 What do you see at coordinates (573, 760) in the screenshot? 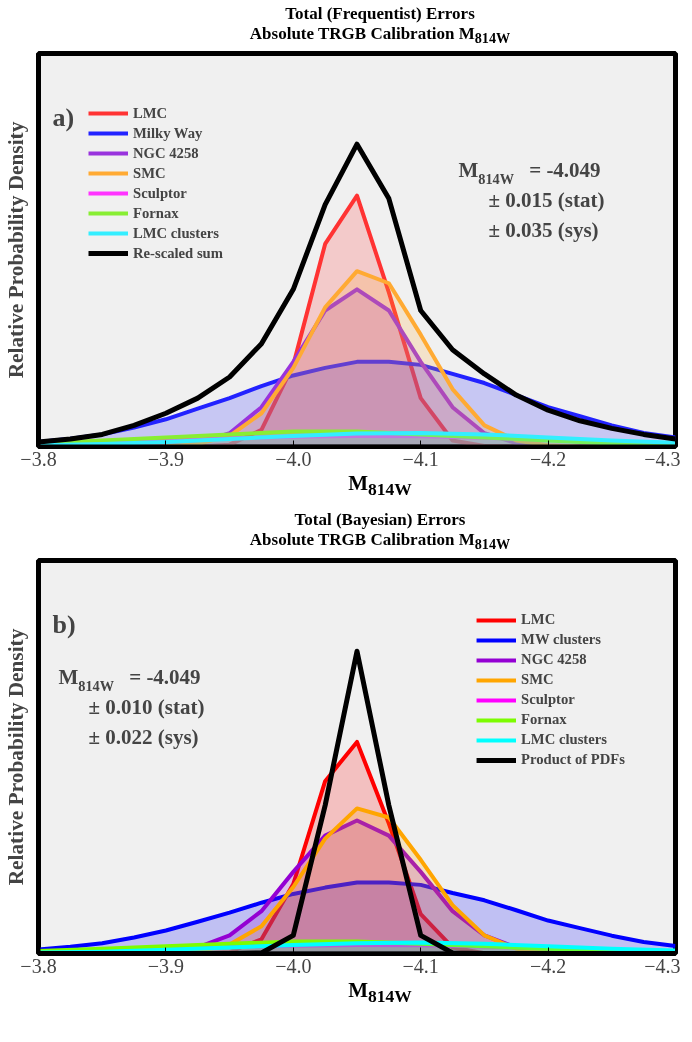
I see `legend-label: Product of PDFs` at bounding box center [573, 760].